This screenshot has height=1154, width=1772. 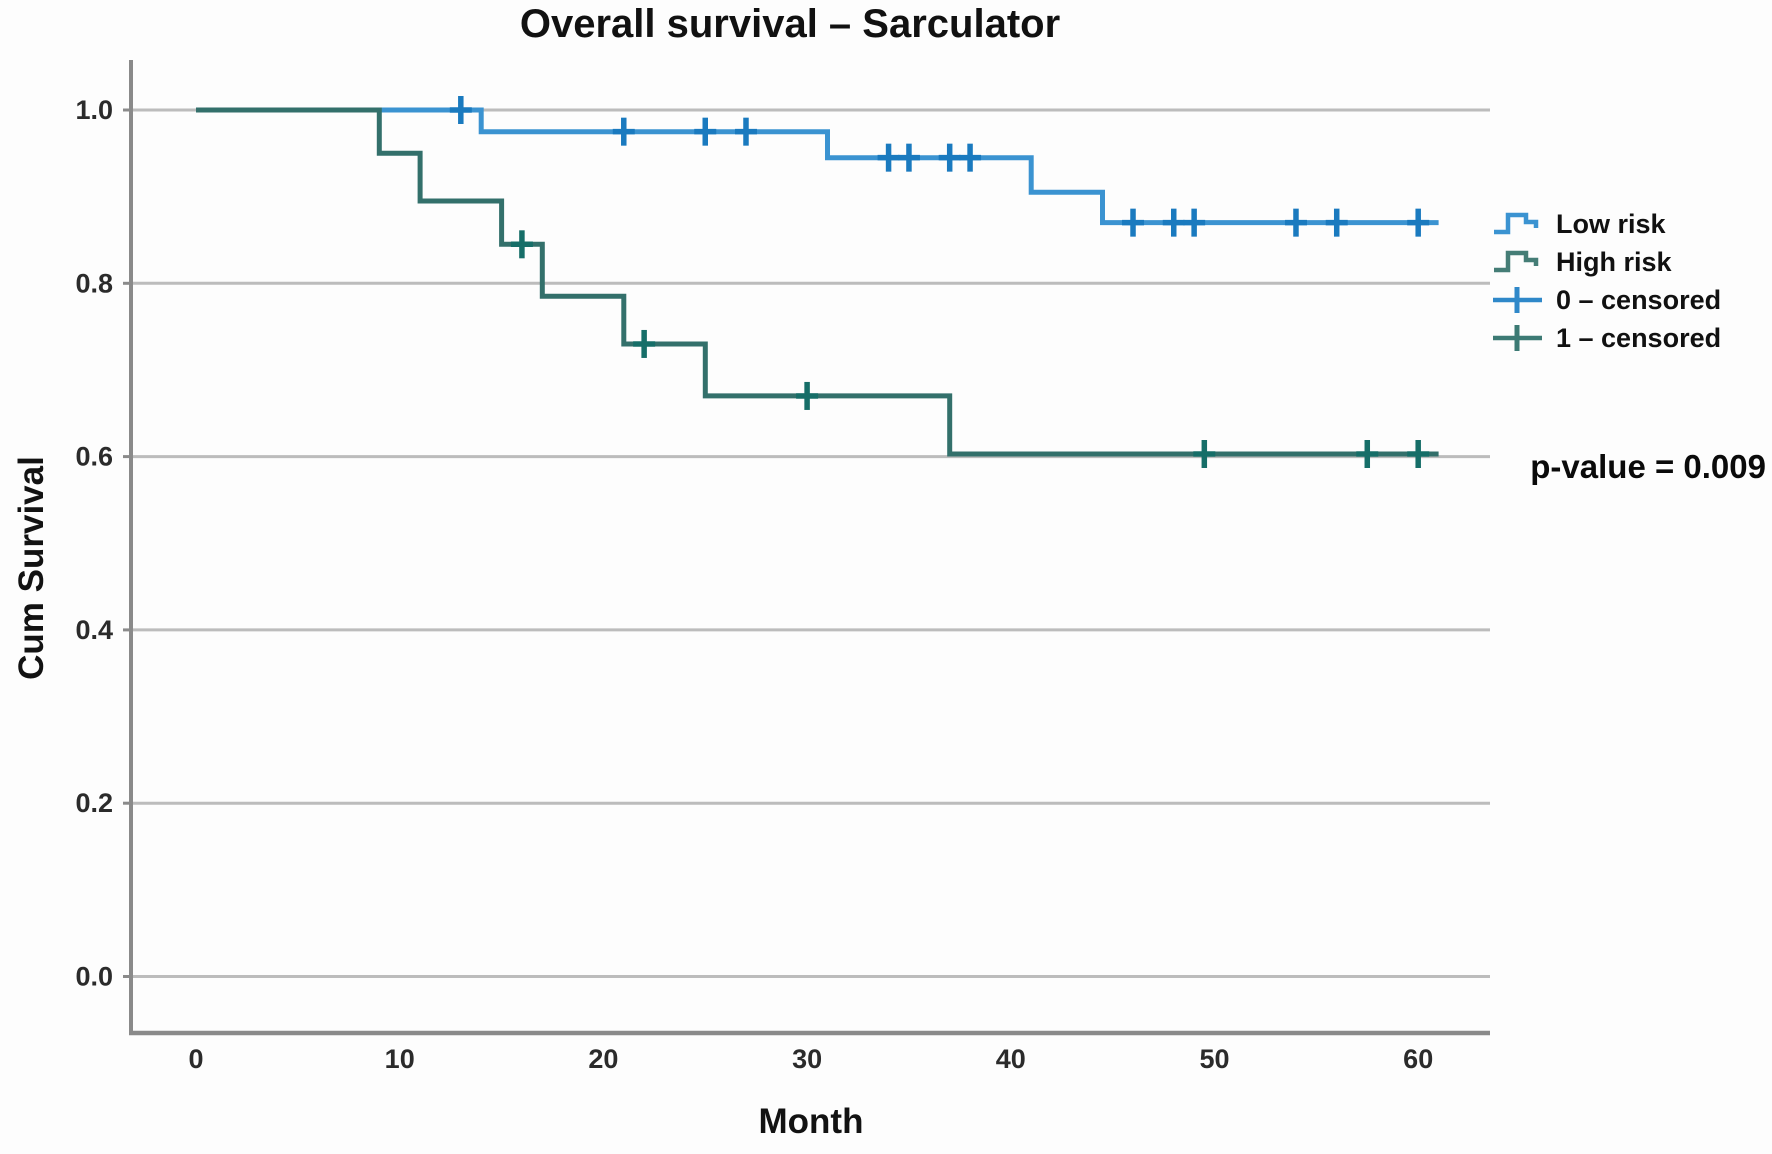 What do you see at coordinates (1611, 223) in the screenshot?
I see `legend-label: Low risk` at bounding box center [1611, 223].